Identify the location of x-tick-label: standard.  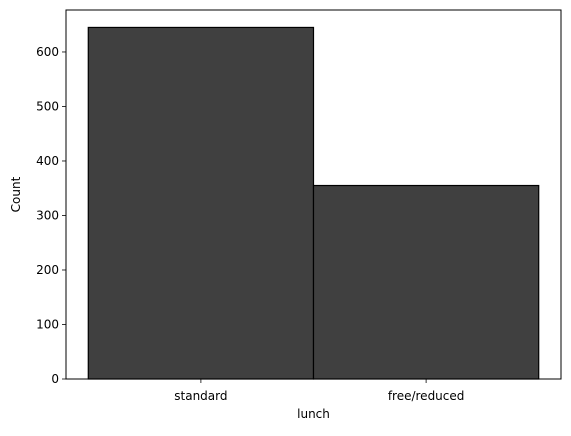
(200, 396).